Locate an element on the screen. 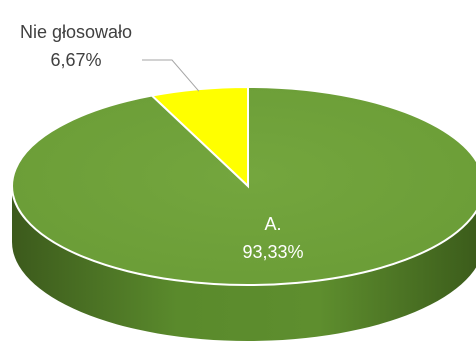 Image resolution: width=476 pixels, height=363 pixels. data-label-a-value: 93,33% is located at coordinates (272, 252).